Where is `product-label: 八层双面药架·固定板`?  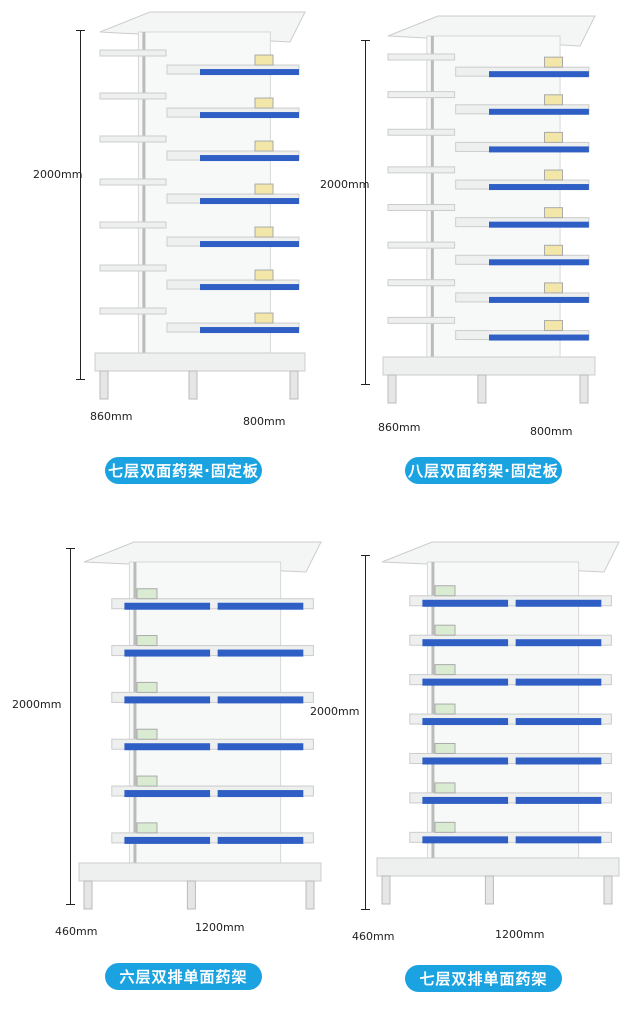
product-label: 八层双面药架·固定板 is located at coordinates (483, 470).